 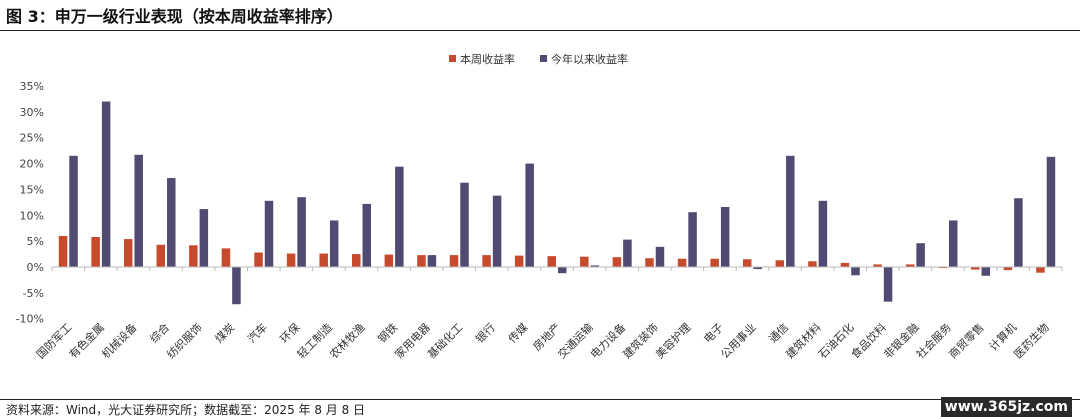 What do you see at coordinates (86, 340) in the screenshot?
I see `category-label: 有色金属` at bounding box center [86, 340].